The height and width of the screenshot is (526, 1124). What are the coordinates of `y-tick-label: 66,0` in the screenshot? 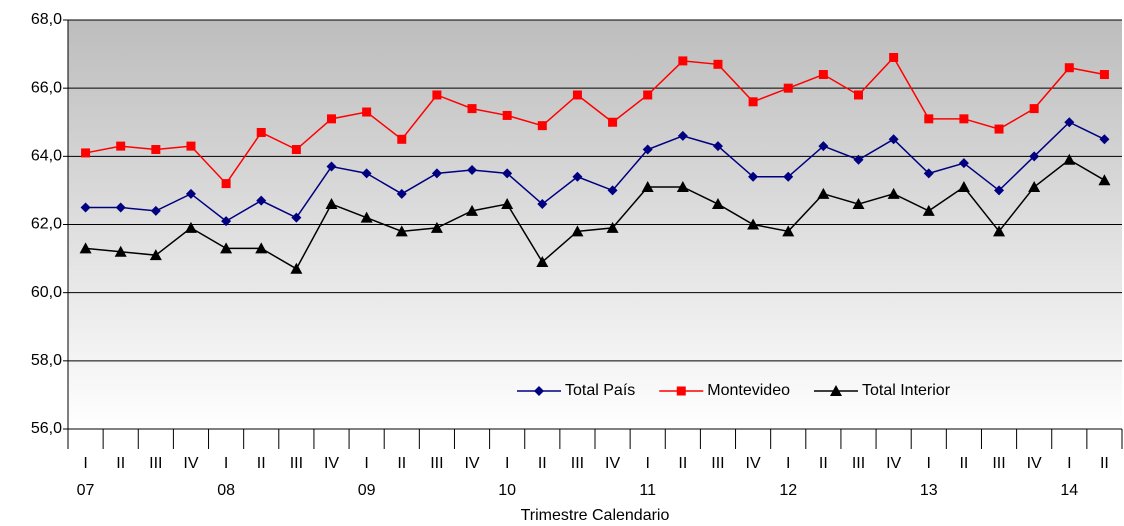 It's located at (46, 87).